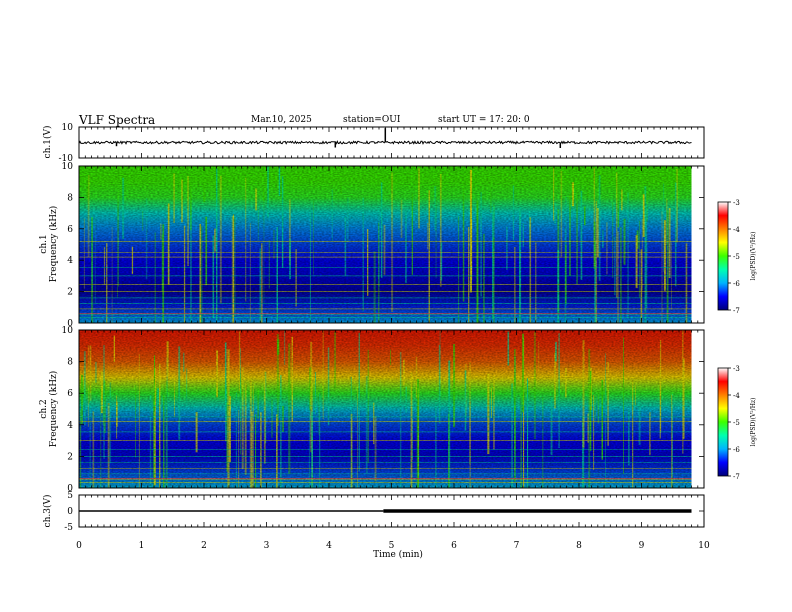 This screenshot has height=612, width=792. What do you see at coordinates (704, 546) in the screenshot?
I see `x-tick-label: 10` at bounding box center [704, 546].